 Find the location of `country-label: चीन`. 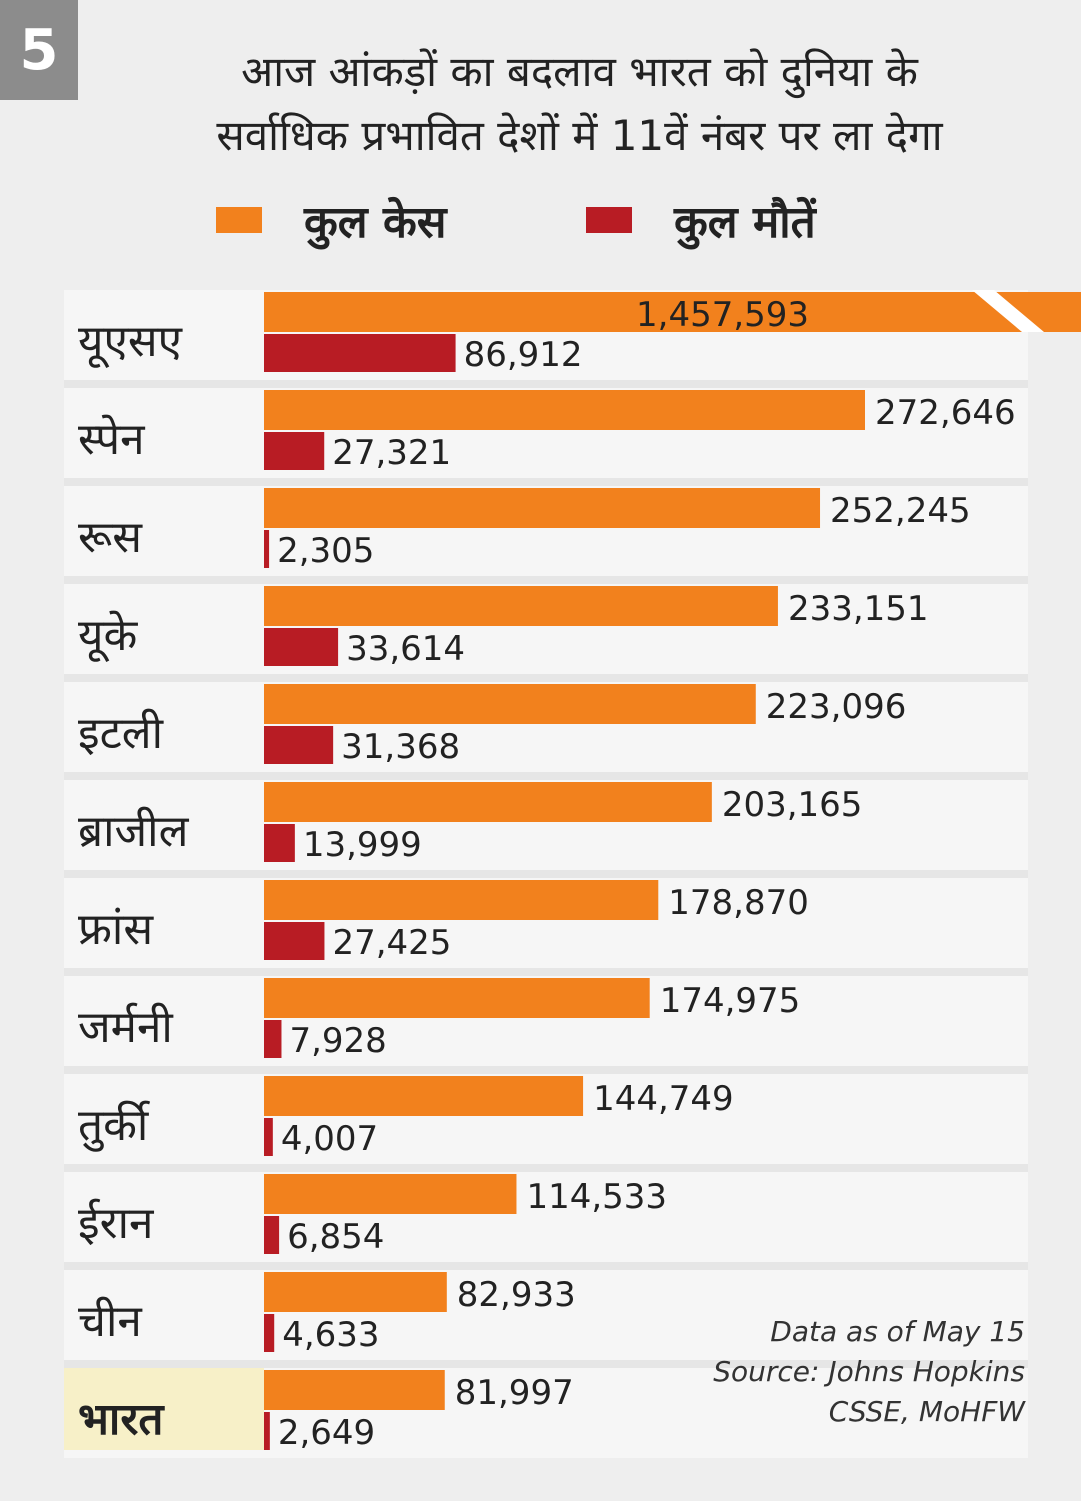

country-label: चीन is located at coordinates (110, 1321).